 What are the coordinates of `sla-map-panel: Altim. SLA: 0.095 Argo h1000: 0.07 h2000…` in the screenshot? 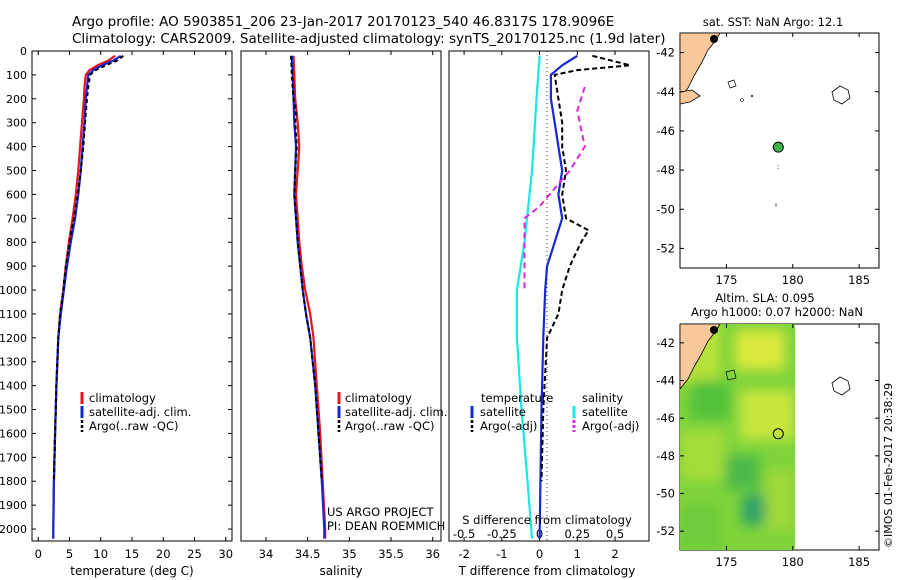 It's located at (768, 430).